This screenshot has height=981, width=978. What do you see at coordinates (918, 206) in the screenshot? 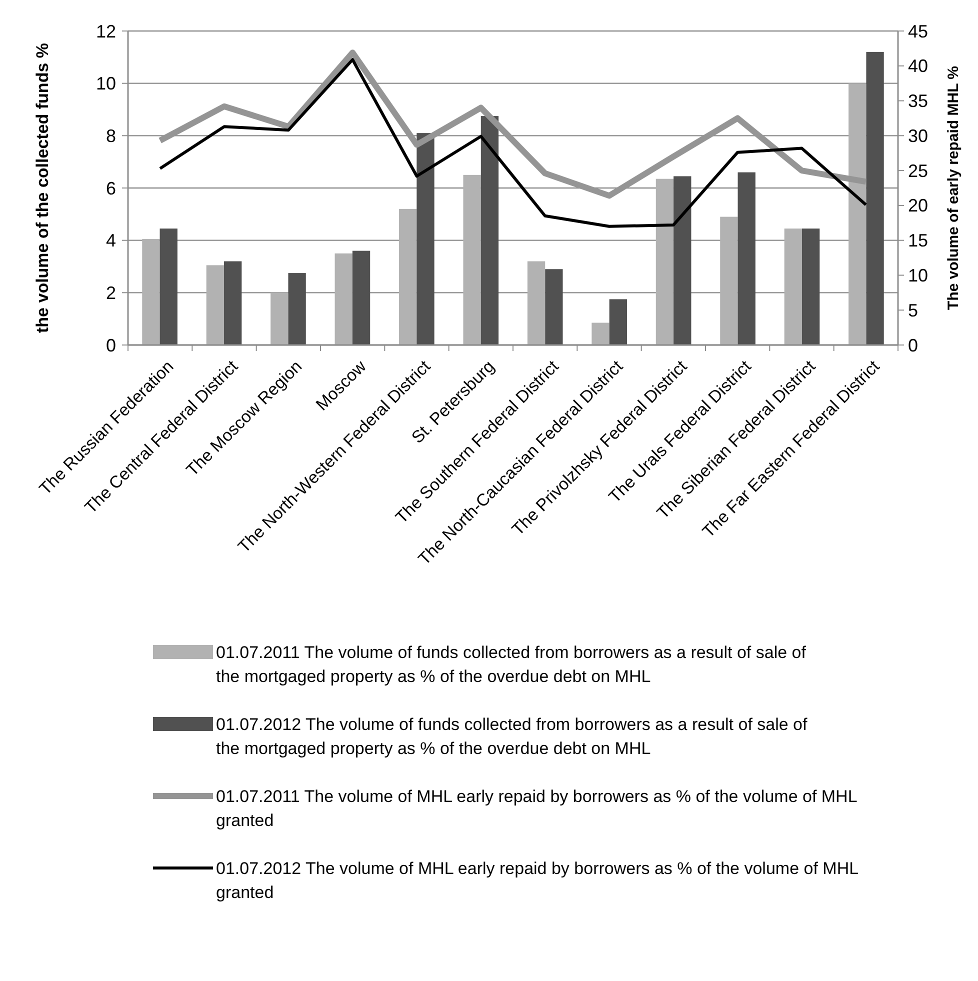
I see `y2-tick-label: 20` at bounding box center [918, 206].